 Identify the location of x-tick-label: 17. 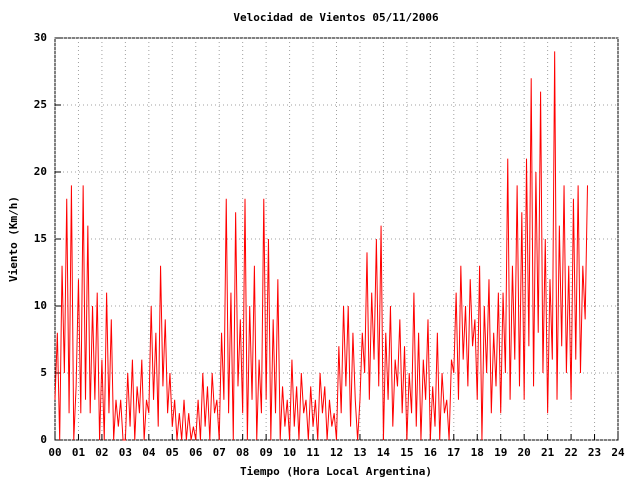
(453, 452).